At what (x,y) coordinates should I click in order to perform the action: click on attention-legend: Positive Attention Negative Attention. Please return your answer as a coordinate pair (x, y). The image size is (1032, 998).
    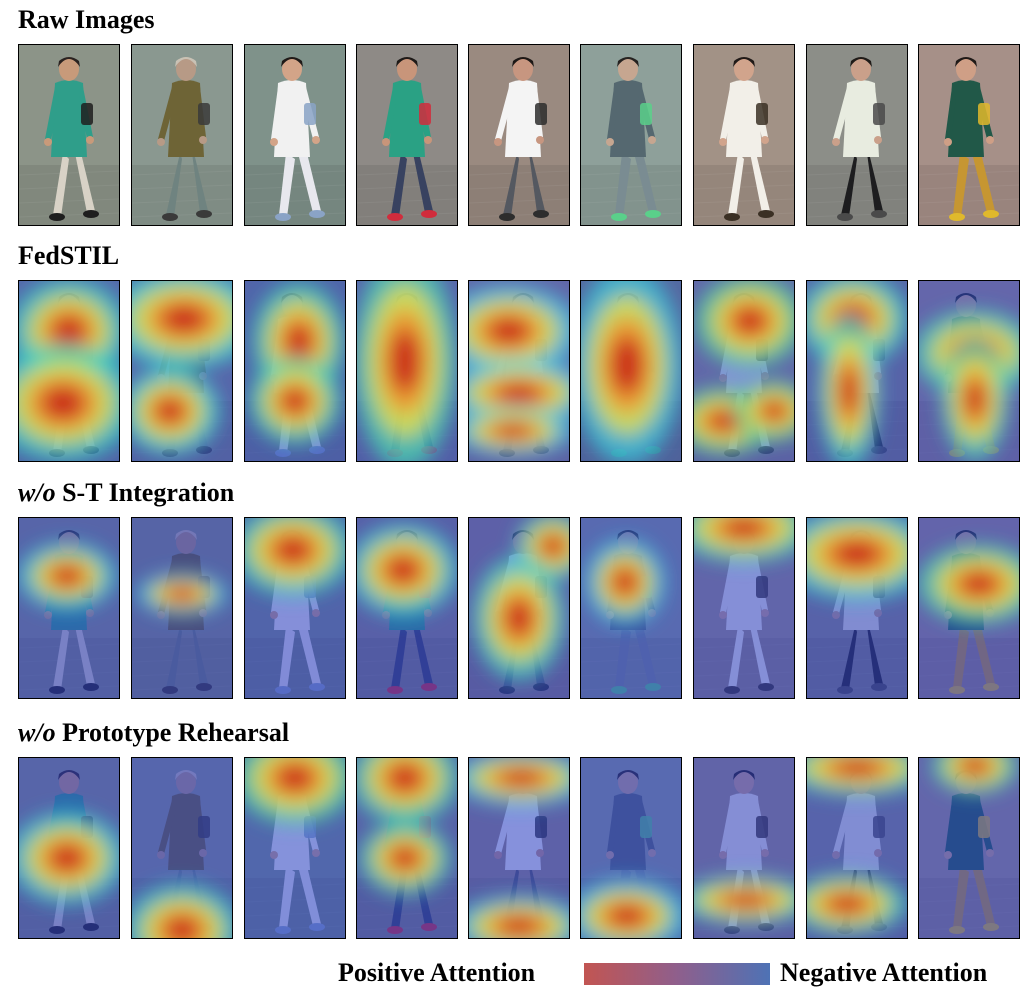
    Looking at the image, I should click on (516, 974).